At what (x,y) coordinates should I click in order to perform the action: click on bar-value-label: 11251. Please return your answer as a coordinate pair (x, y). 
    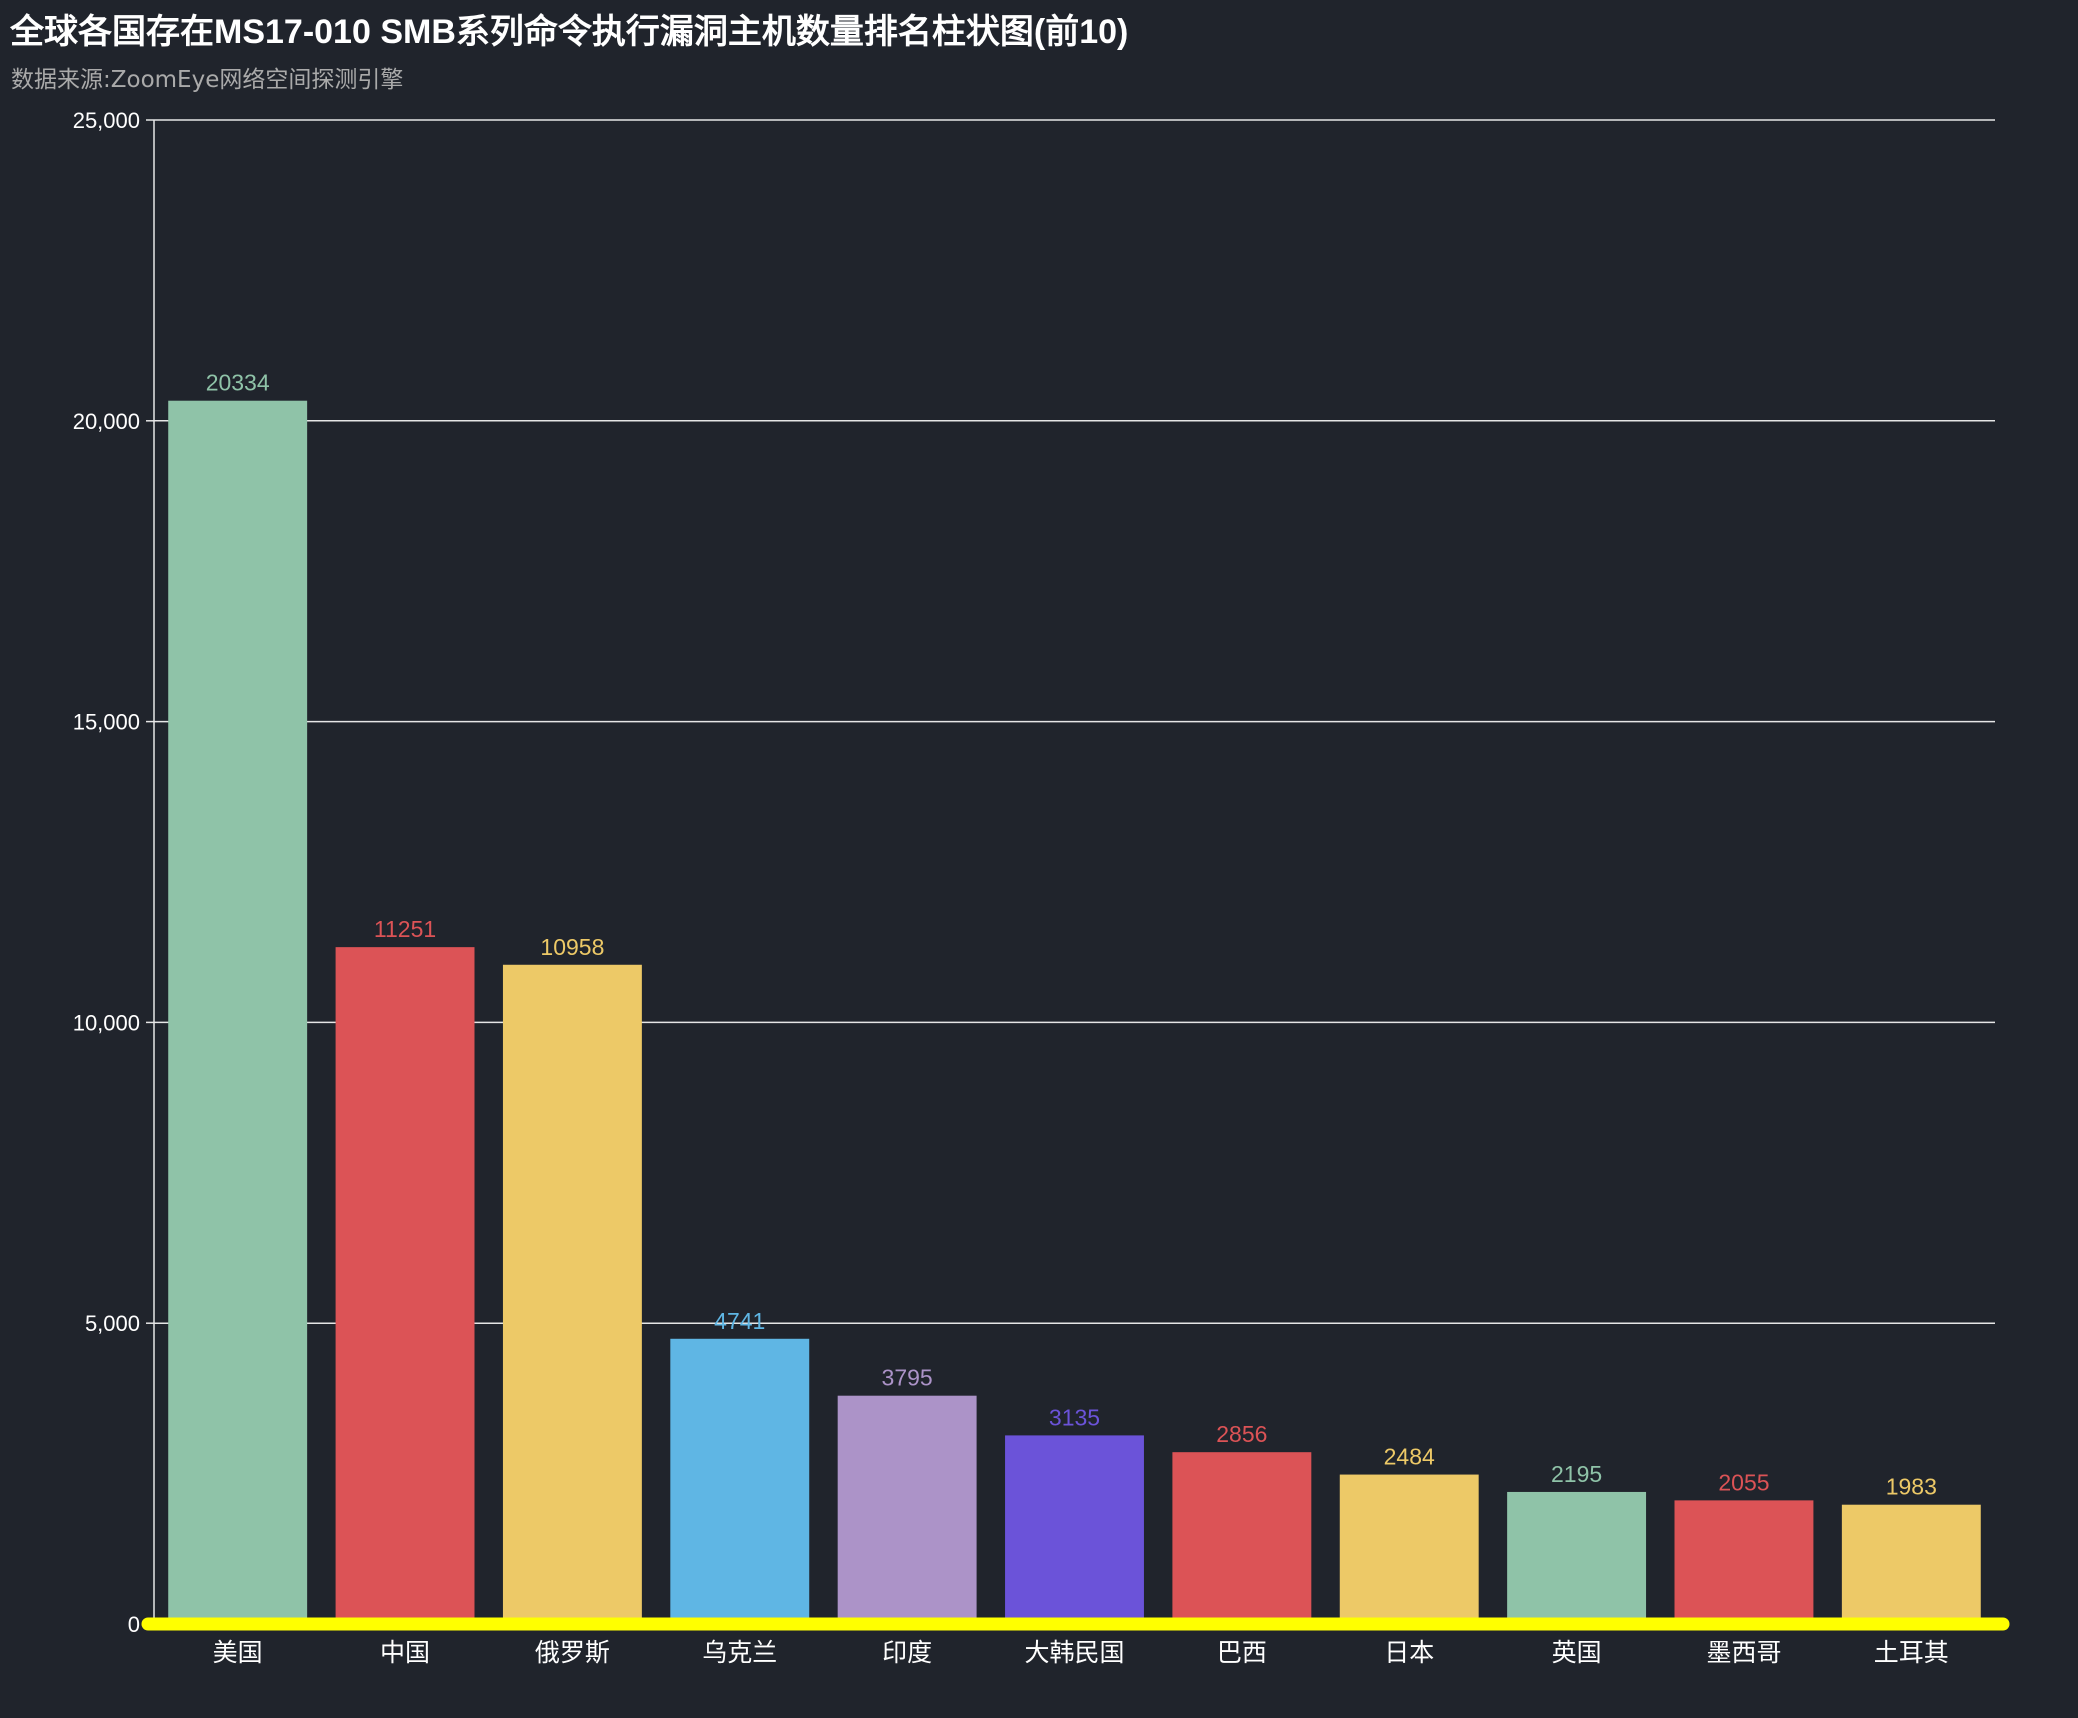
    Looking at the image, I should click on (405, 929).